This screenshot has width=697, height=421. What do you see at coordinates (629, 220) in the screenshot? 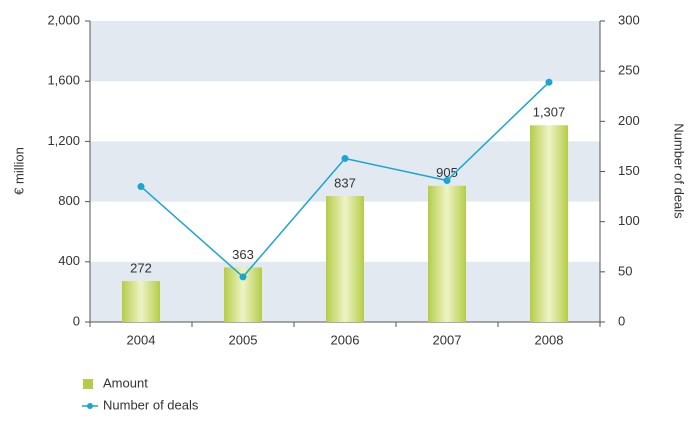
I see `y2-tick-label: 100` at bounding box center [629, 220].